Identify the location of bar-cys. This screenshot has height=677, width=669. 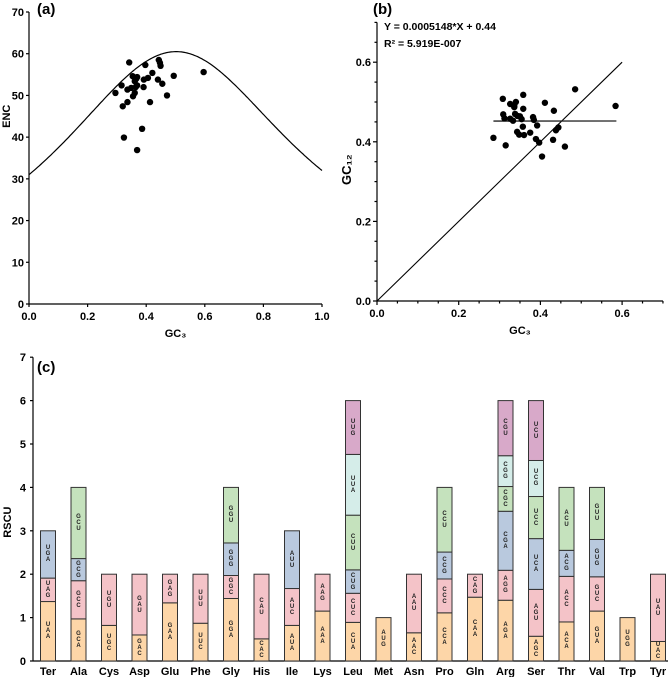
(109, 617).